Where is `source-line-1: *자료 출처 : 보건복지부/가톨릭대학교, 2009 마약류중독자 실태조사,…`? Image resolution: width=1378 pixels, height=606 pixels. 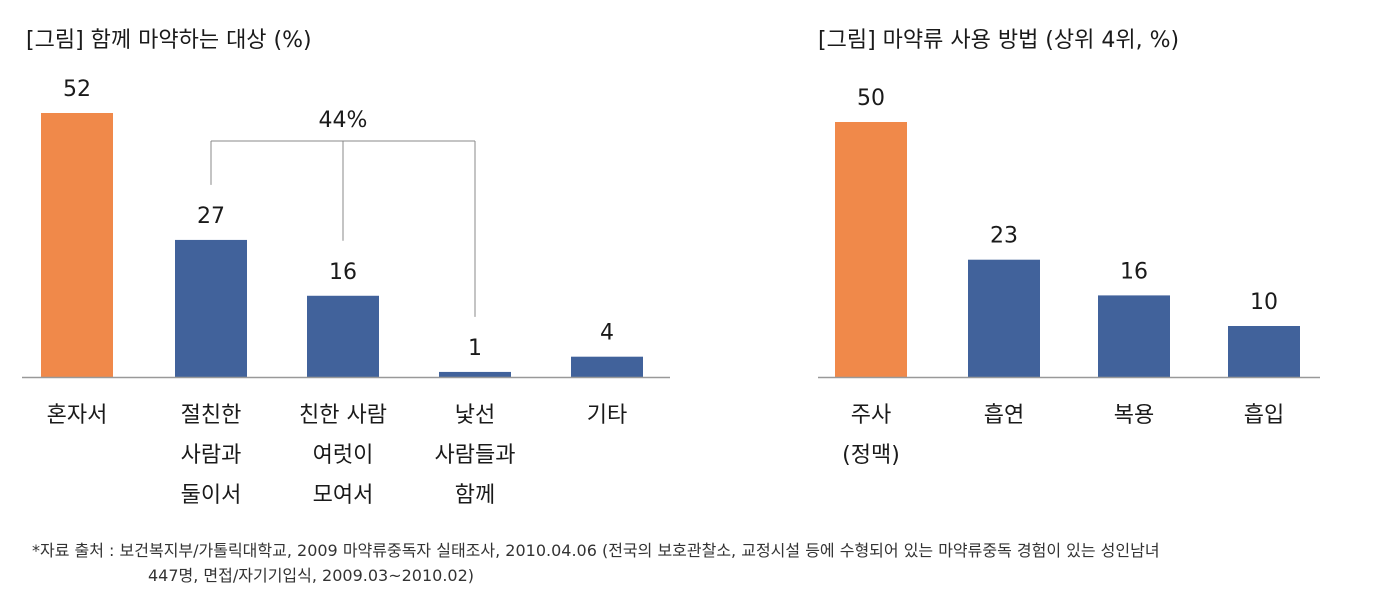 source-line-1: *자료 출처 : 보건복지부/가톨릭대학교, 2009 마약류중독자 실태조사,… is located at coordinates (596, 550).